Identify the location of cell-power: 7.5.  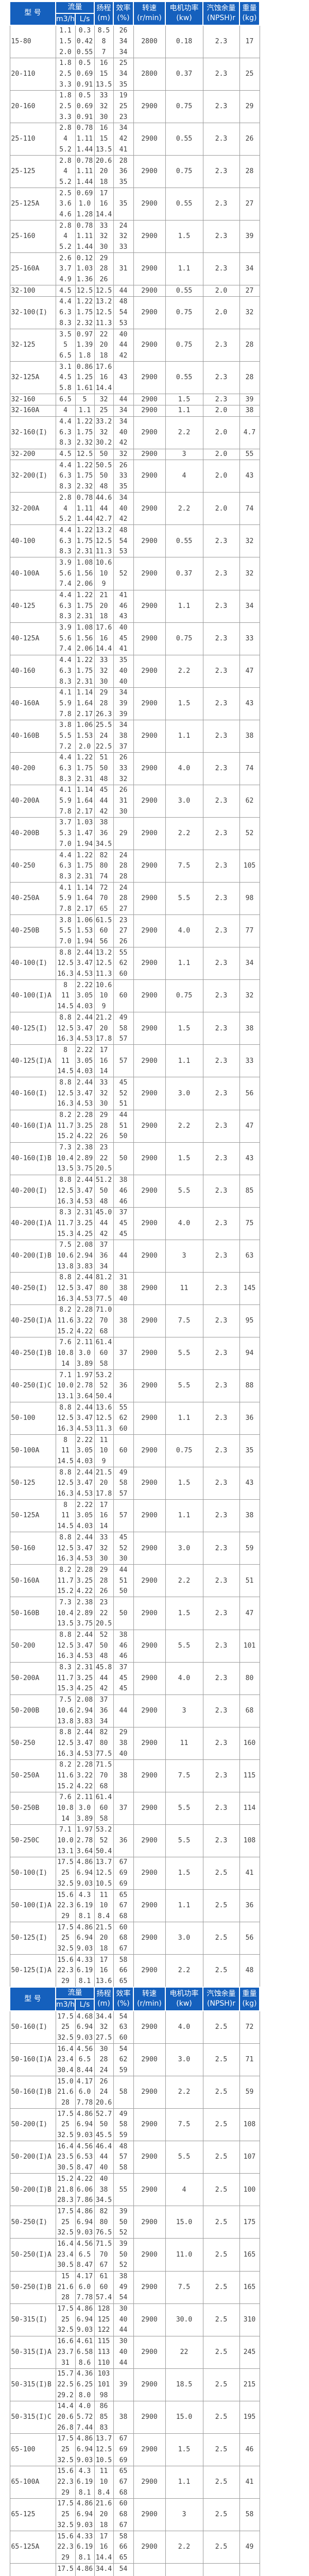
(184, 1775).